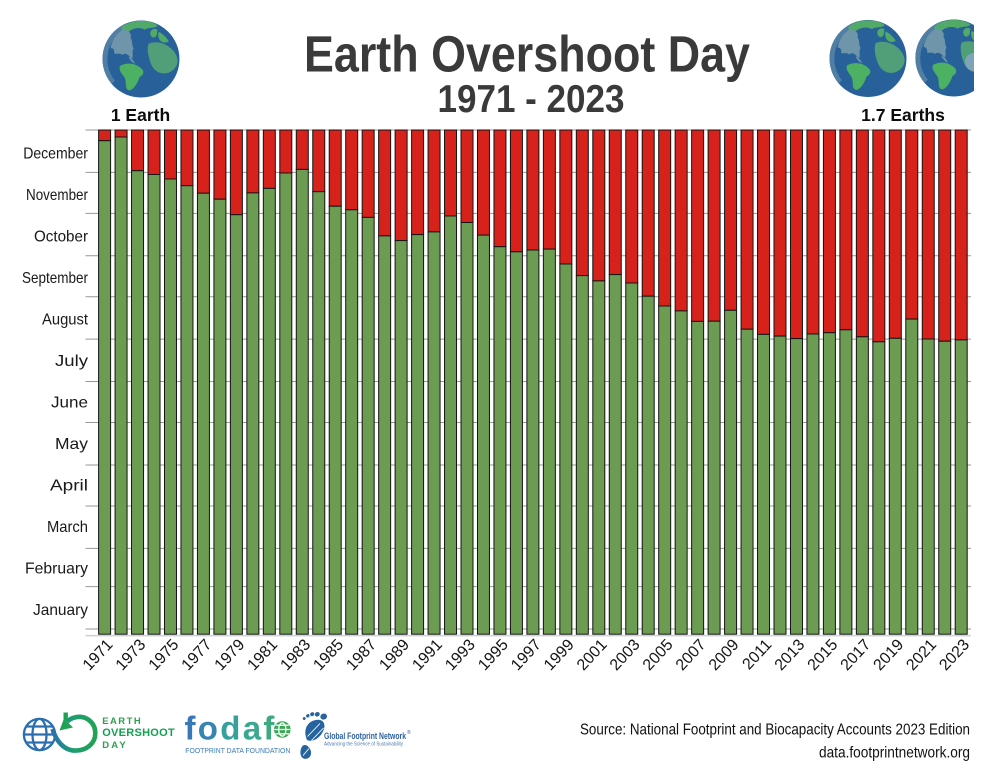 This screenshot has width=1000, height=773. I want to click on svg-text: Earth Overshoot Day, so click(527, 54).